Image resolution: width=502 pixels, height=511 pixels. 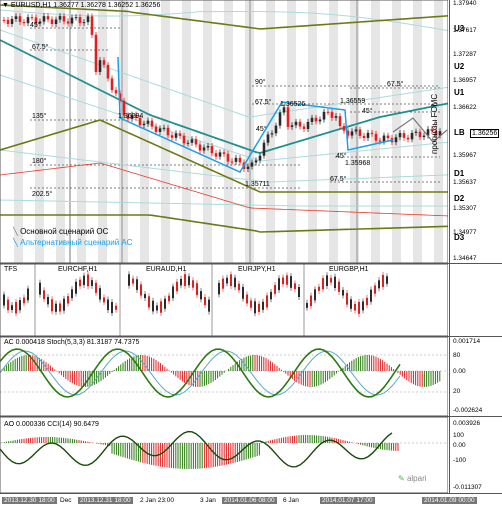 What do you see at coordinates (459, 132) in the screenshot?
I see `level-label: LB` at bounding box center [459, 132].